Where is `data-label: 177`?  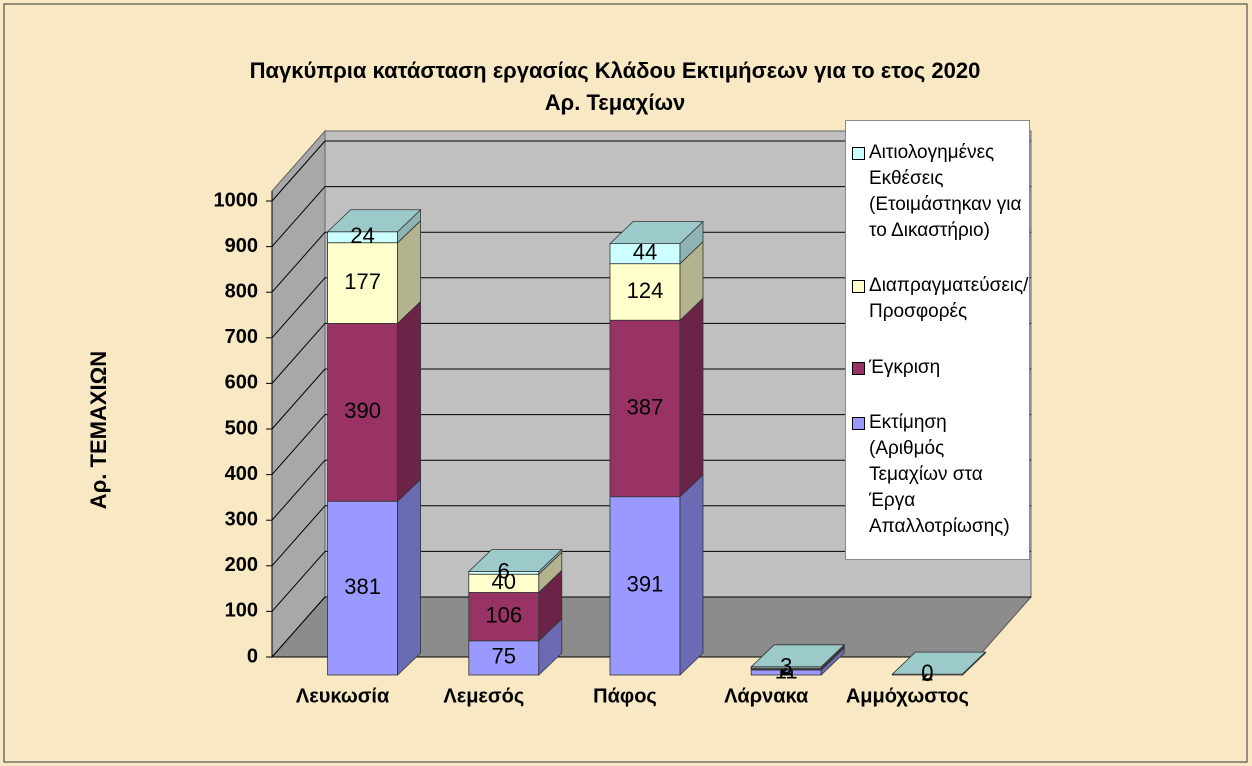 data-label: 177 is located at coordinates (362, 281).